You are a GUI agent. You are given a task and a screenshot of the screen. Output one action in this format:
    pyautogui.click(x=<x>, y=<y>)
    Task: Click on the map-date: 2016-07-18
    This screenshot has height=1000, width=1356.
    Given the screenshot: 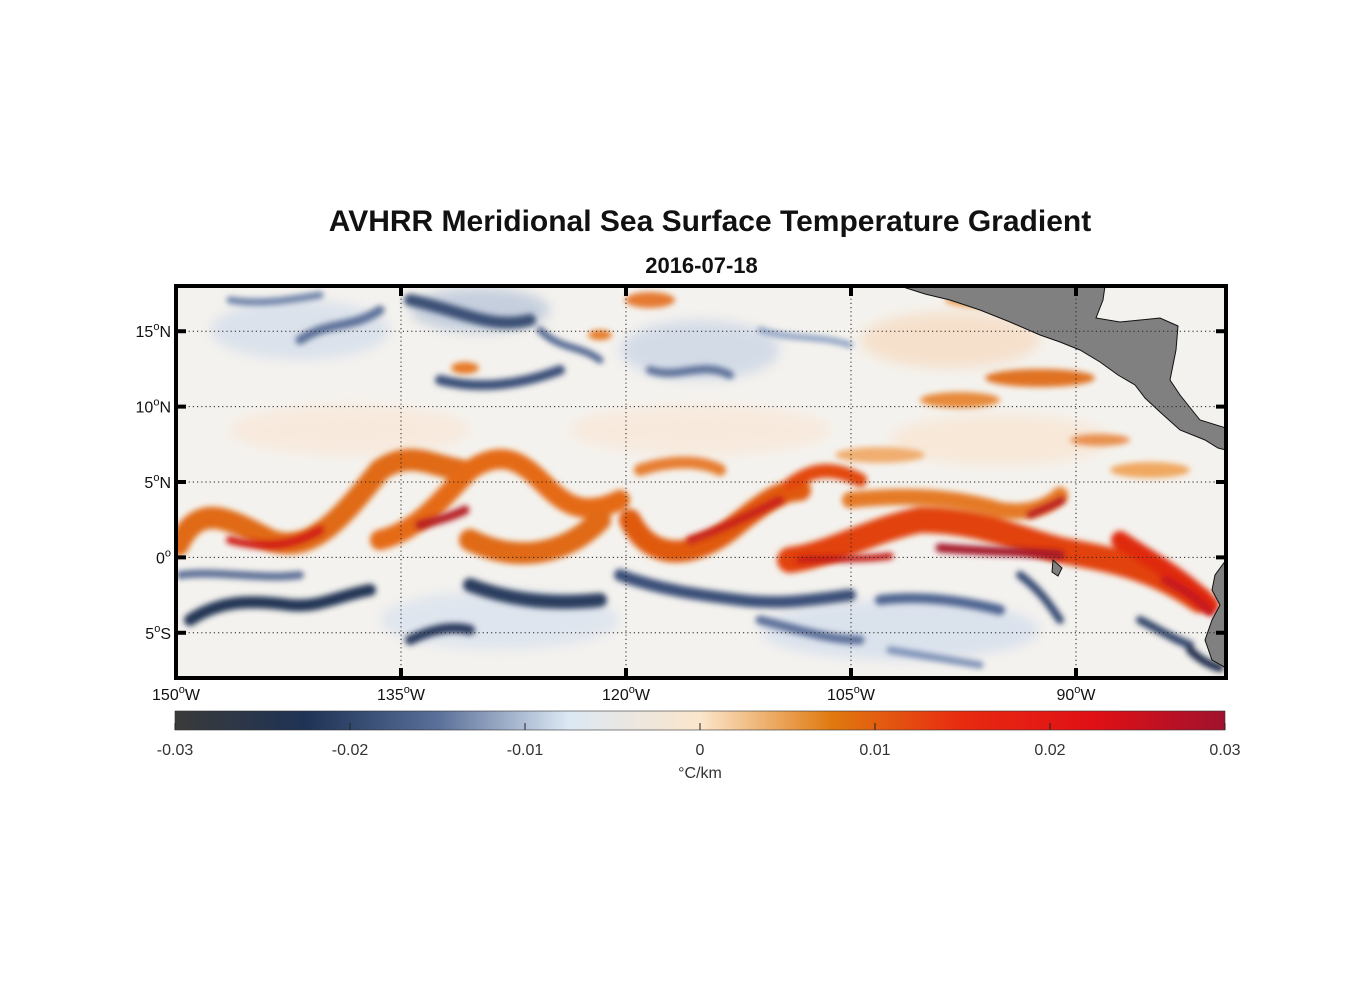 What is the action you would take?
    pyautogui.click(x=701, y=265)
    